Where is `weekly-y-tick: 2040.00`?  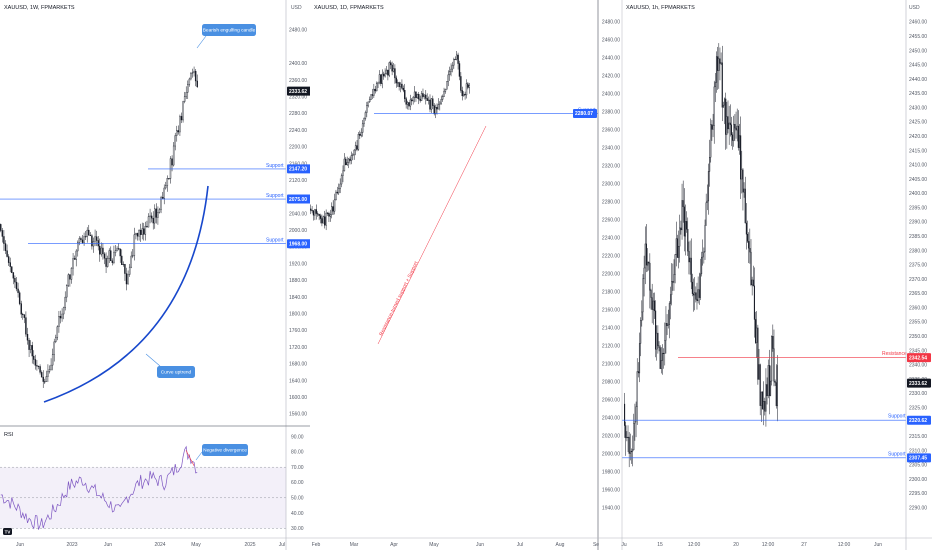 weekly-y-tick: 2040.00 is located at coordinates (298, 214).